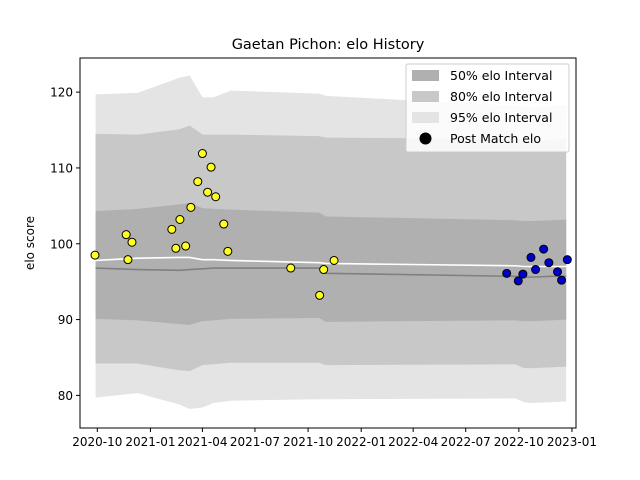 This screenshot has height=480, width=640. I want to click on legend-marker-post-match, so click(425, 138).